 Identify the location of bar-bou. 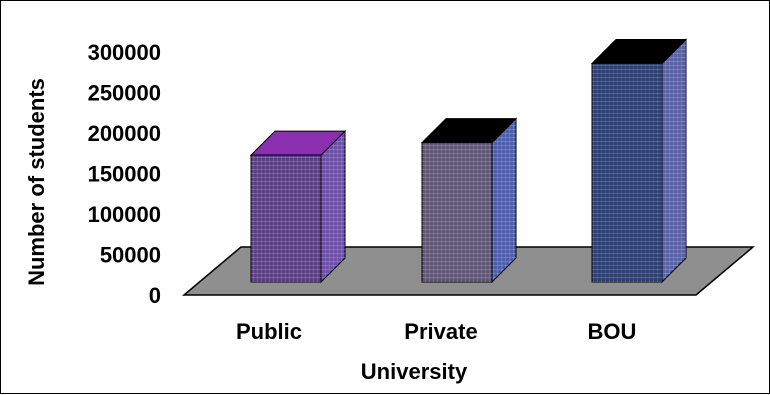
(639, 161).